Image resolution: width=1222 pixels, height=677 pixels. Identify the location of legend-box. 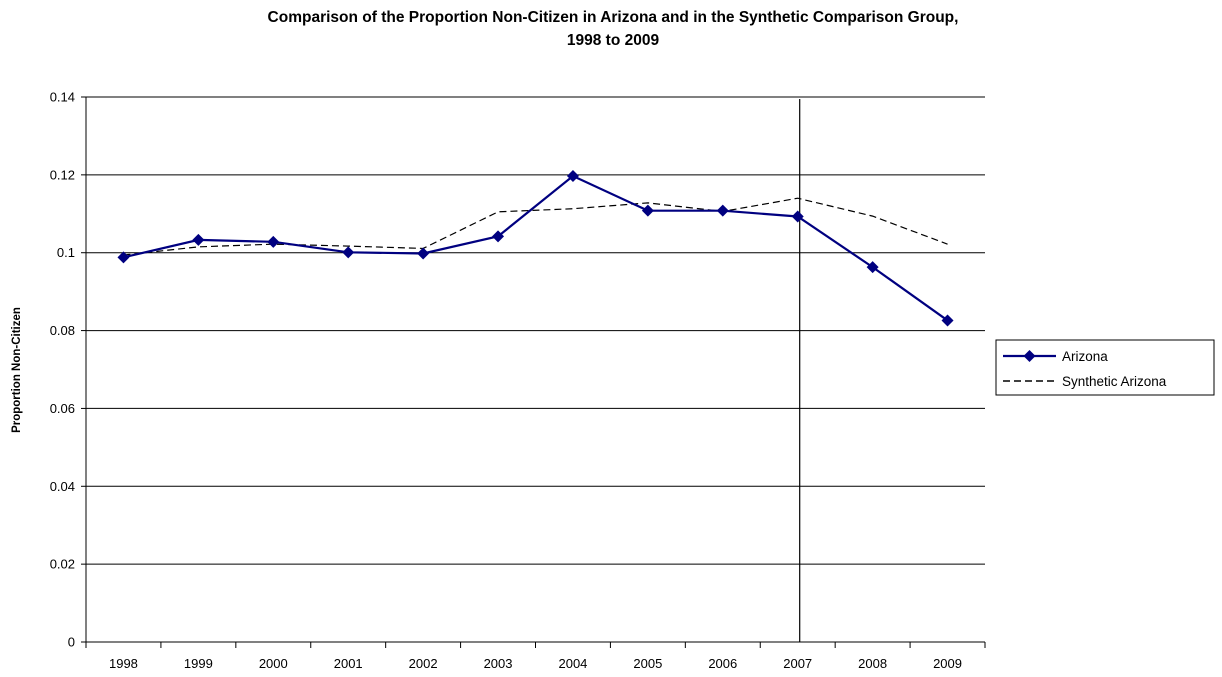
(1105, 367).